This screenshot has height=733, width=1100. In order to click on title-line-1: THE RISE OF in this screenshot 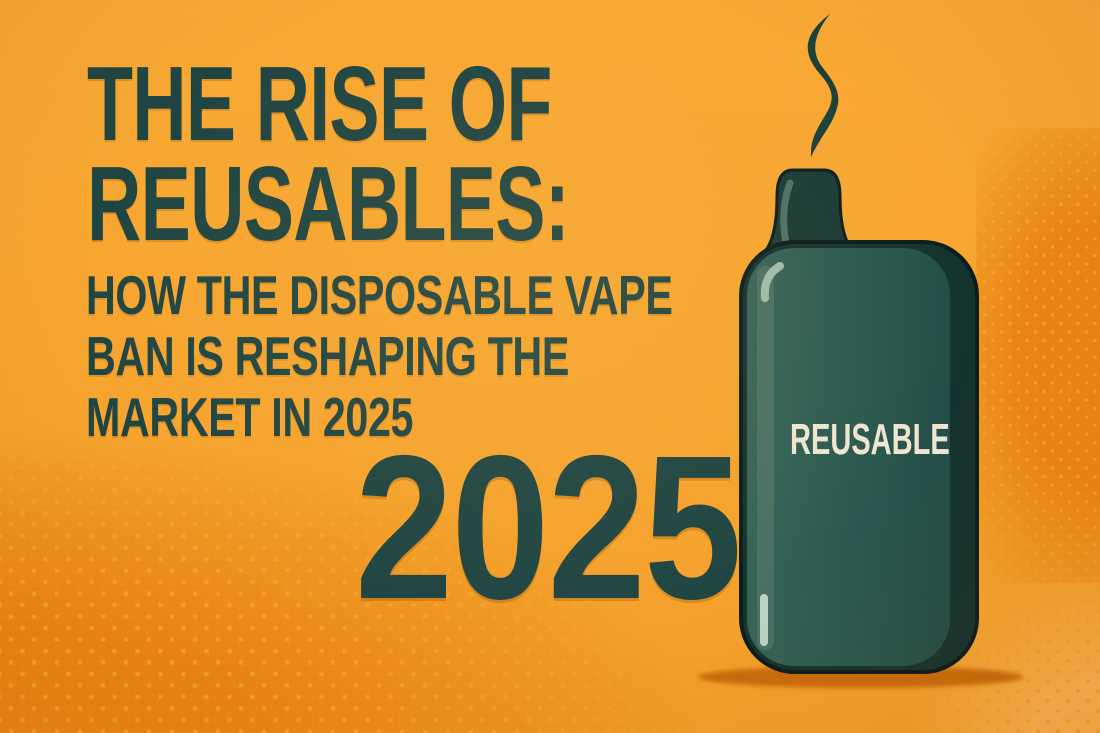, I will do `click(319, 104)`.